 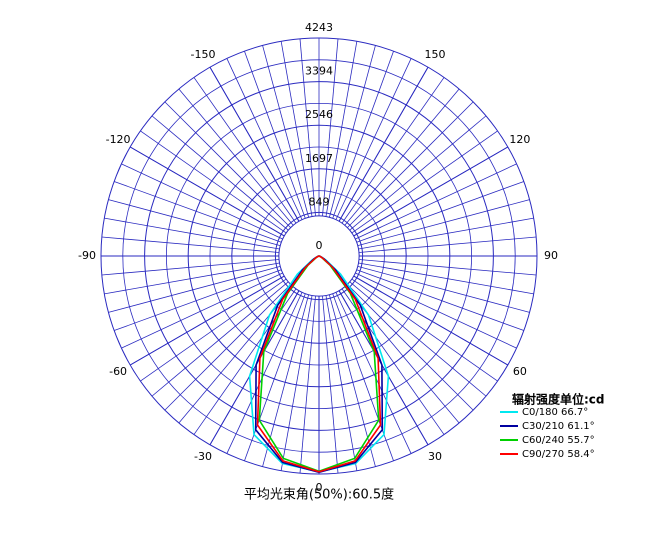 I want to click on legend-label: C90/270 58.4°, so click(x=558, y=454).